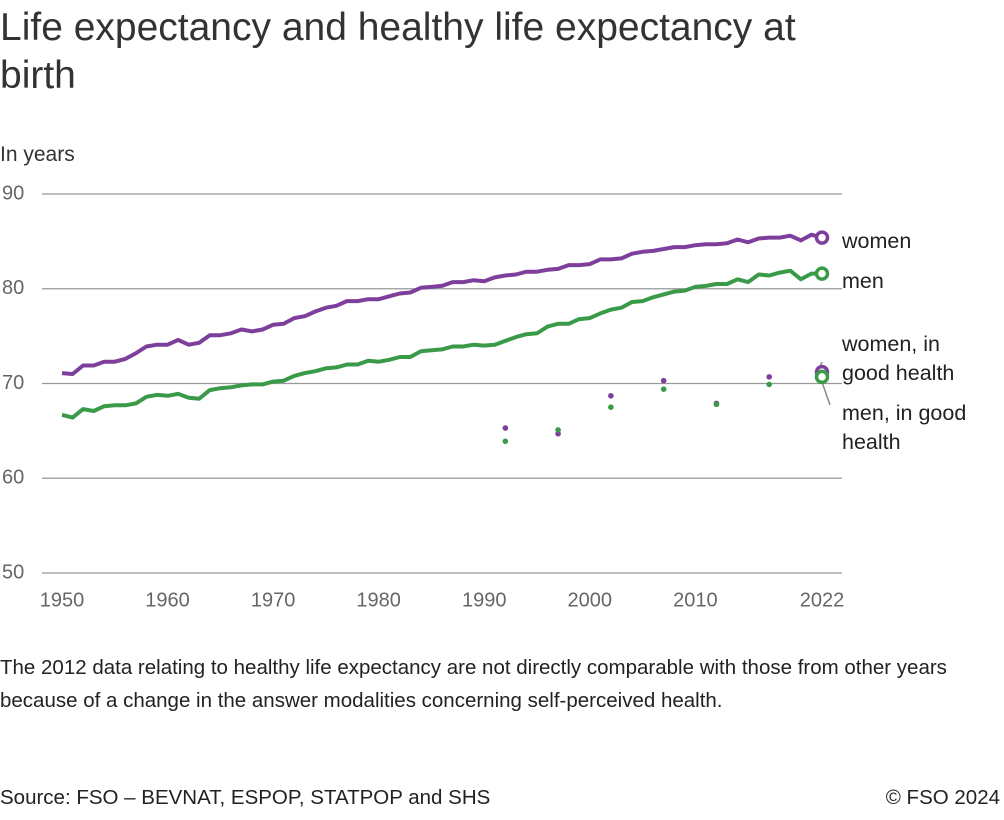 The width and height of the screenshot is (1004, 820). I want to click on y-axis-label: In years, so click(37, 154).